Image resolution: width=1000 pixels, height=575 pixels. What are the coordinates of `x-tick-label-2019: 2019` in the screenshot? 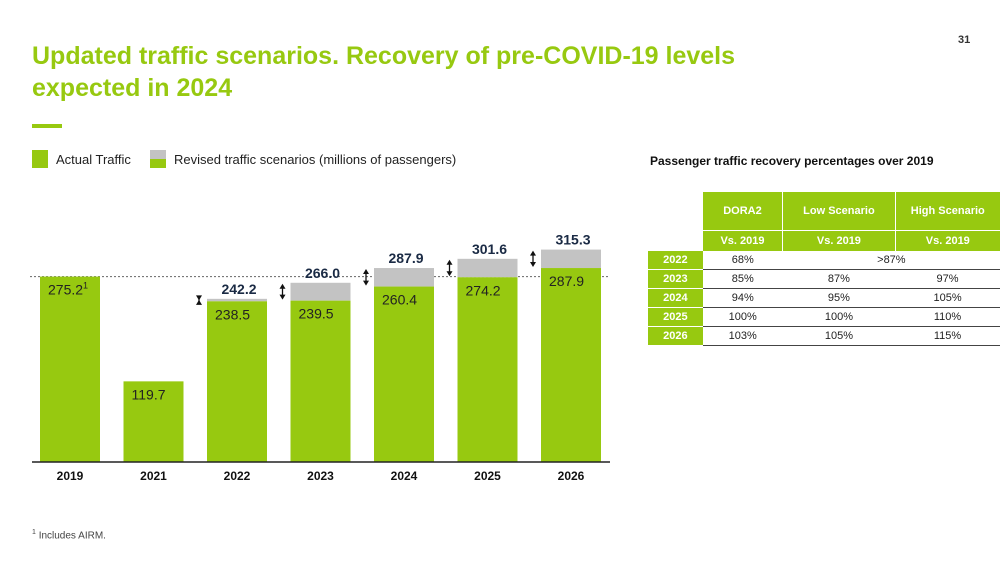 It's located at (70, 476).